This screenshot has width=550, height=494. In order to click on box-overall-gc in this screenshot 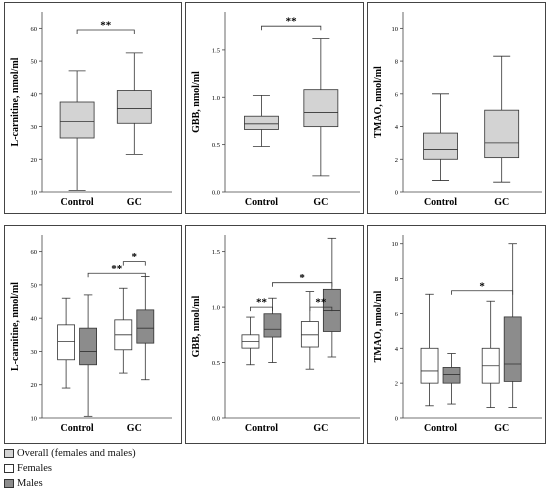, I will do `click(134, 103)`.